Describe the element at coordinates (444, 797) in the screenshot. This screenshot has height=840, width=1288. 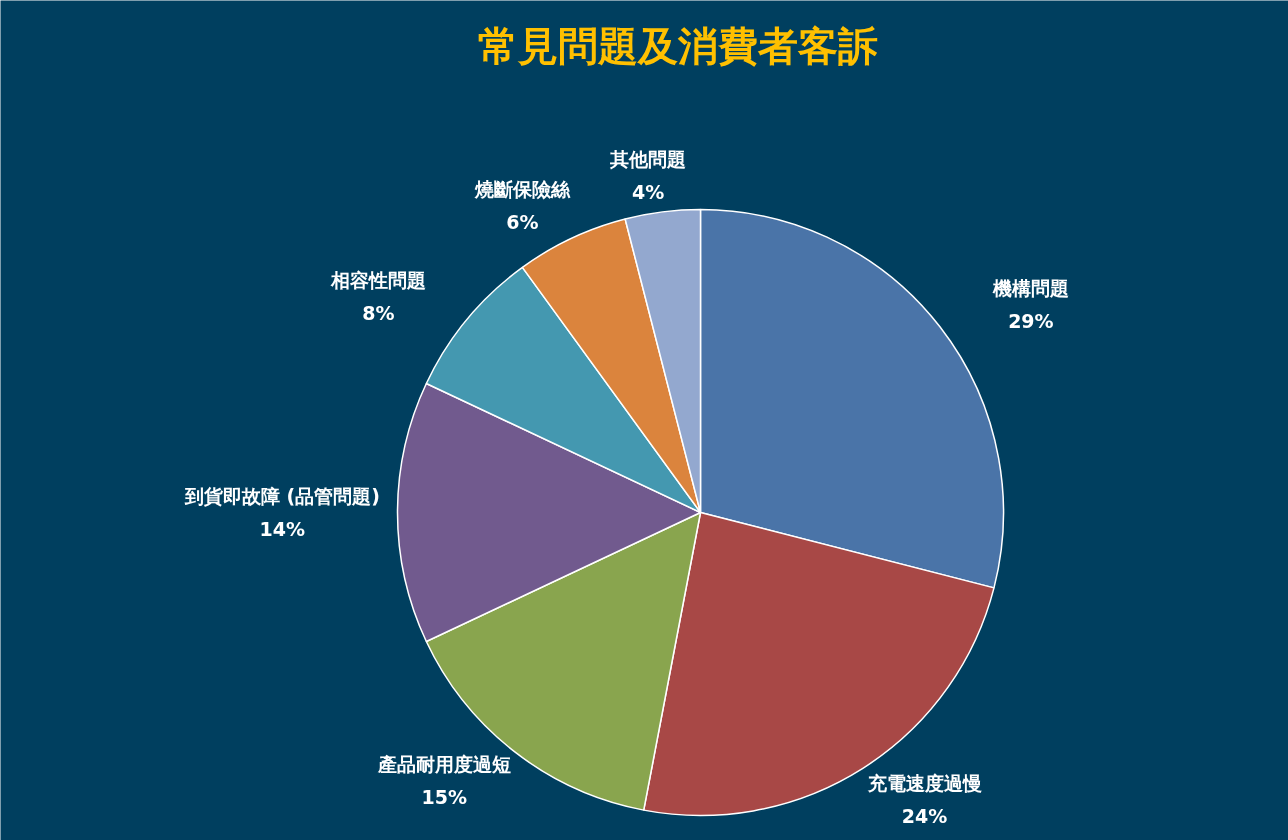
I see `data-label: 15%` at that location.